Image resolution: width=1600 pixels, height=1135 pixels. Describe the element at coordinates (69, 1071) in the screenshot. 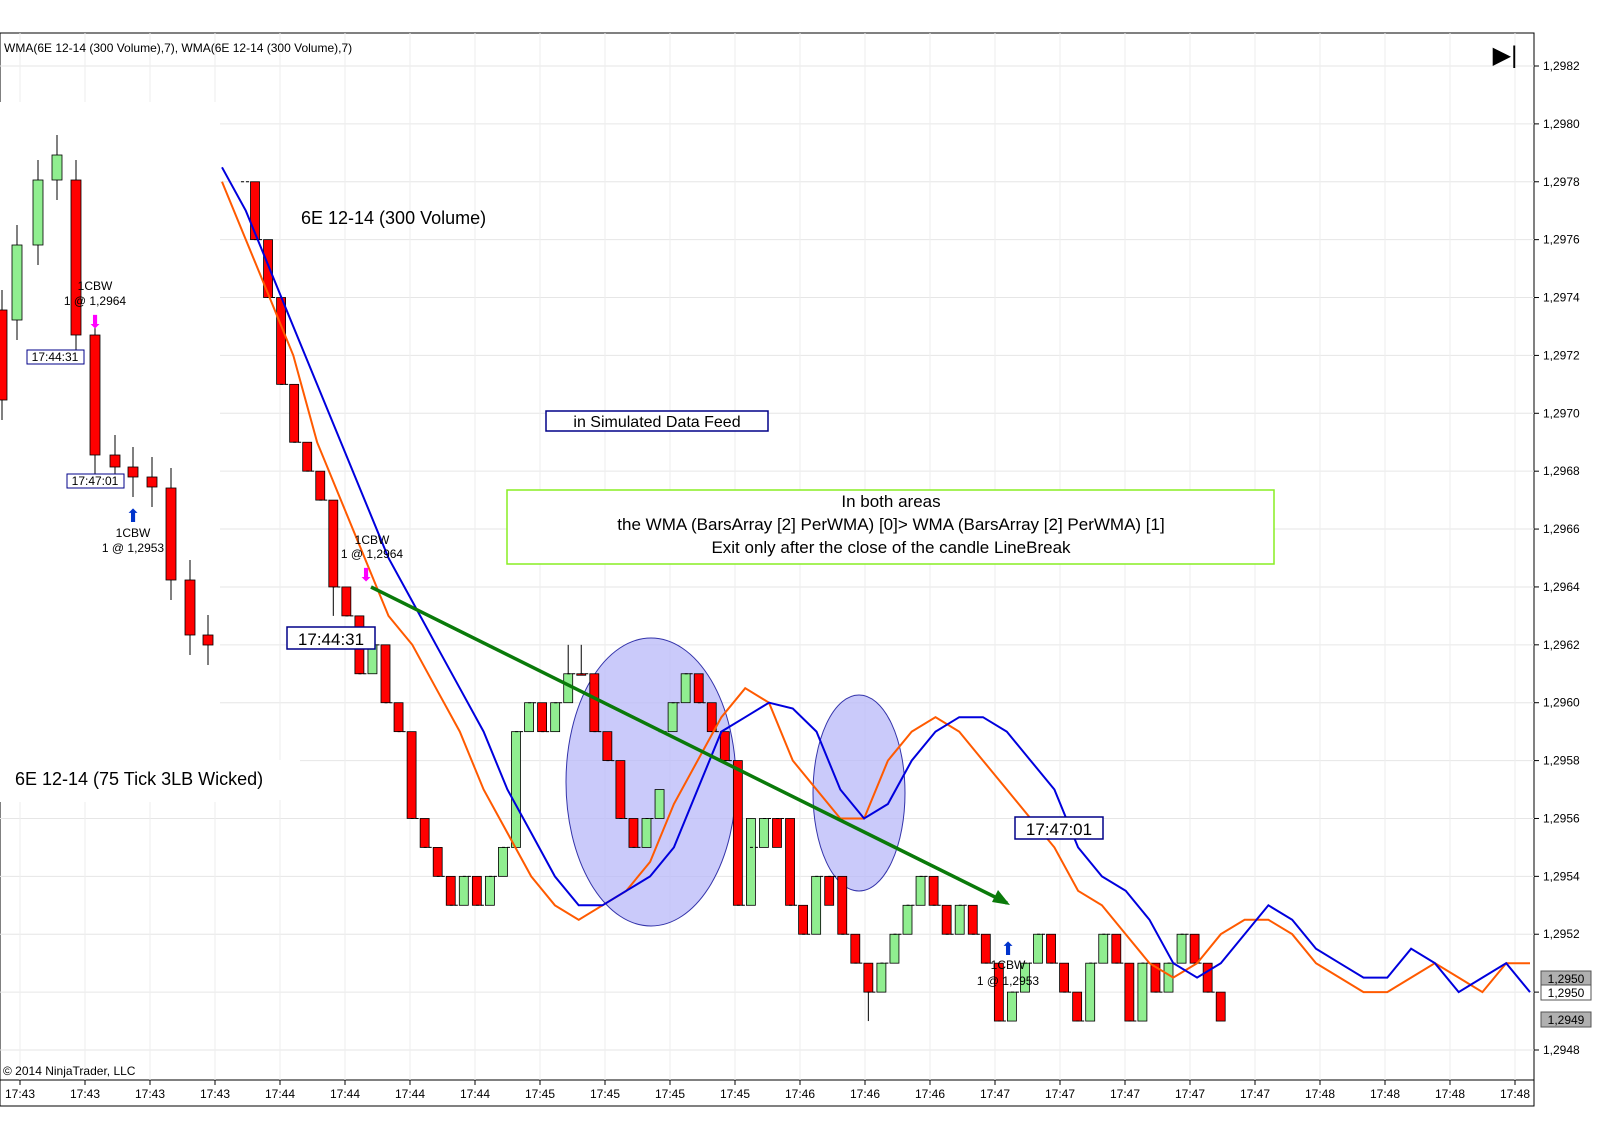

I see `copyright-text: © 2014 NinjaTrader, LLC` at that location.